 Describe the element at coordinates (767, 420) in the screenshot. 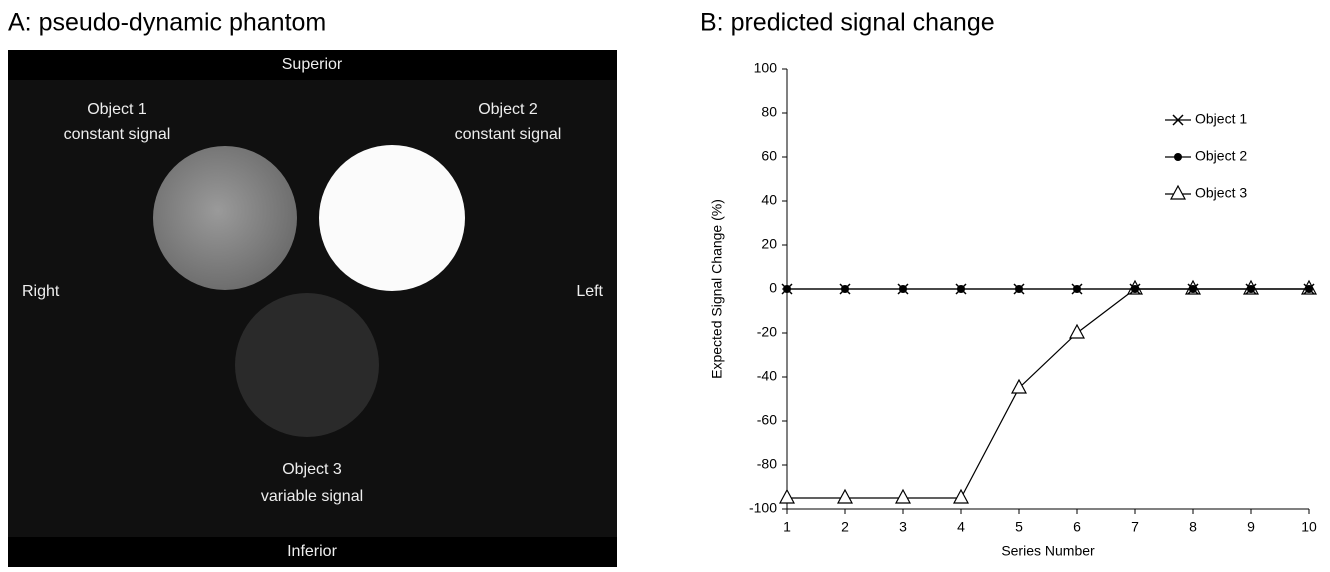

I see `y-tick-label: -60` at that location.